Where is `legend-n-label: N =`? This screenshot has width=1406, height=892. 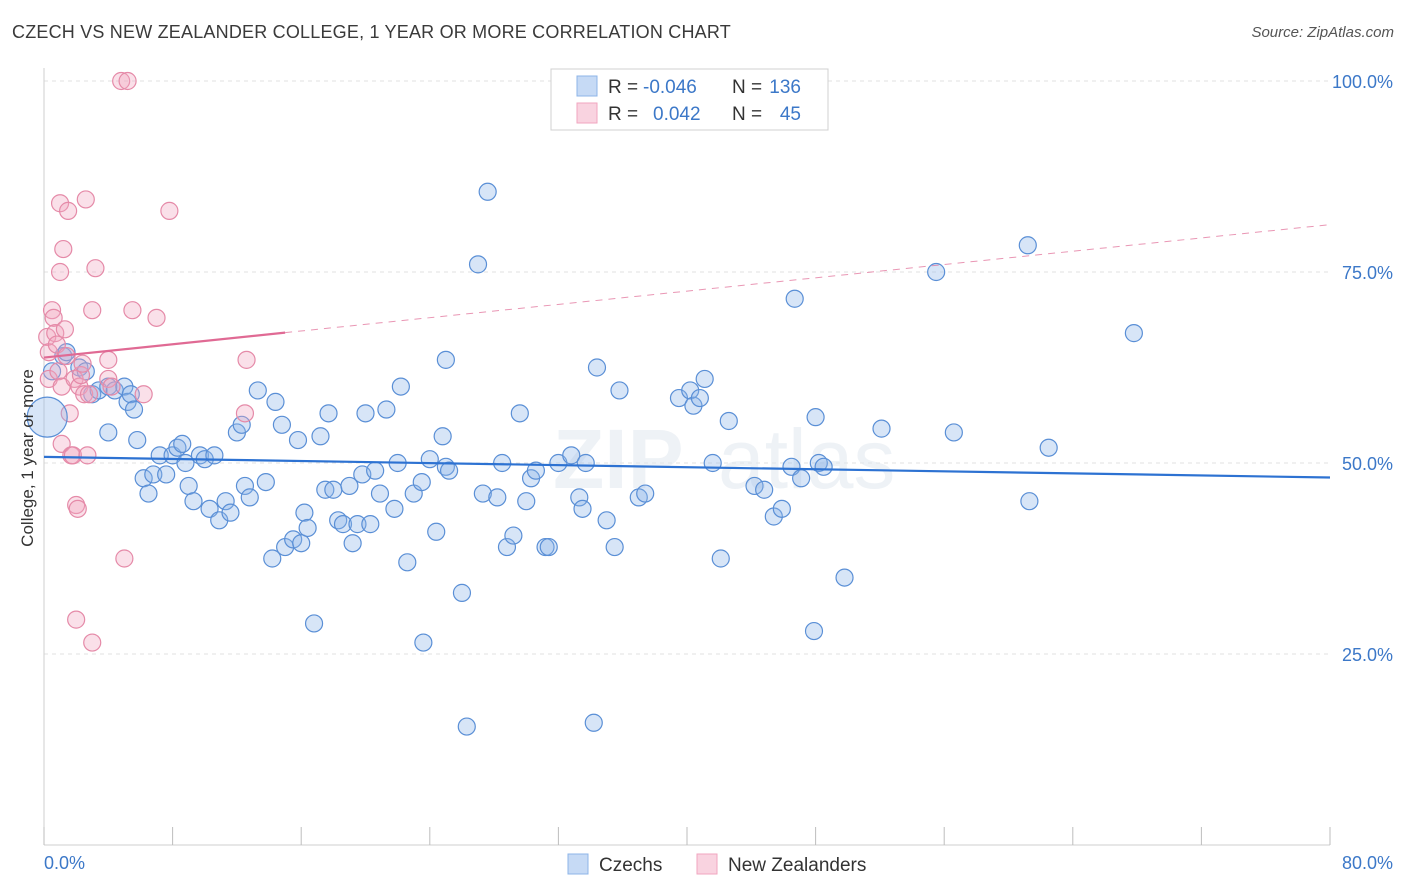 legend-n-label: N = is located at coordinates (747, 87).